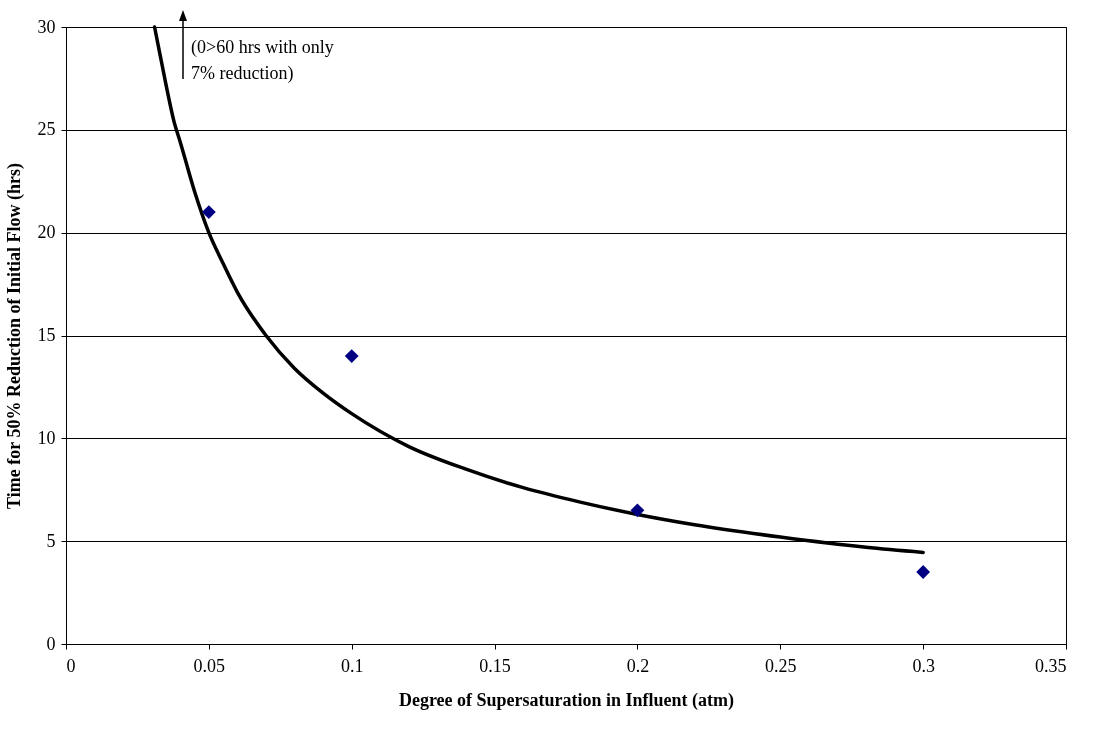  I want to click on x-tick-label: 0, so click(71, 665).